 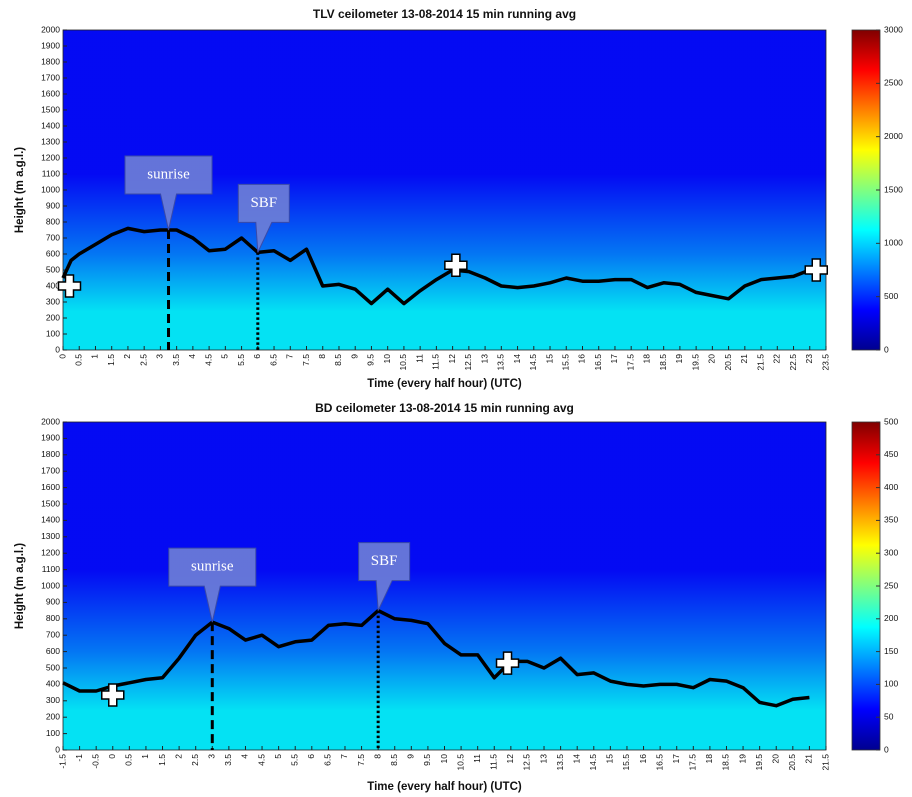 What do you see at coordinates (176, 360) in the screenshot?
I see `x-tick-label: 3.5` at bounding box center [176, 360].